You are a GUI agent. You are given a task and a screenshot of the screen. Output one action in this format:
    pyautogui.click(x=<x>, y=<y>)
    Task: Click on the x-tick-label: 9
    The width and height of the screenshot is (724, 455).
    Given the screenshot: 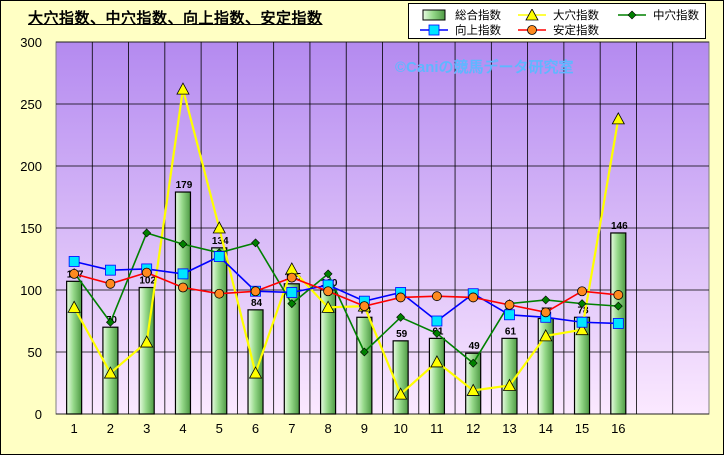 What is the action you would take?
    pyautogui.click(x=364, y=428)
    